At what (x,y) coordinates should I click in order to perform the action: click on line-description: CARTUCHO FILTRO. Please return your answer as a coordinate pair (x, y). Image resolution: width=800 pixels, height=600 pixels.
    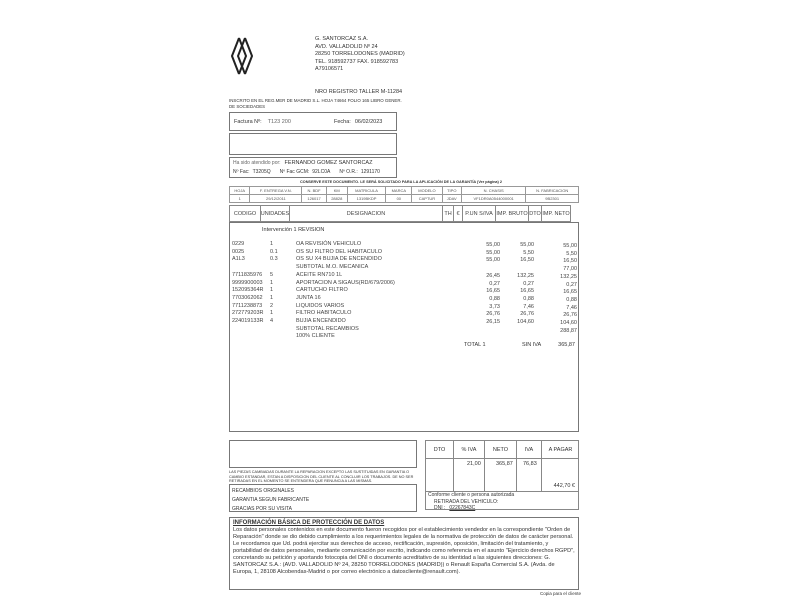
    Looking at the image, I should click on (322, 290).